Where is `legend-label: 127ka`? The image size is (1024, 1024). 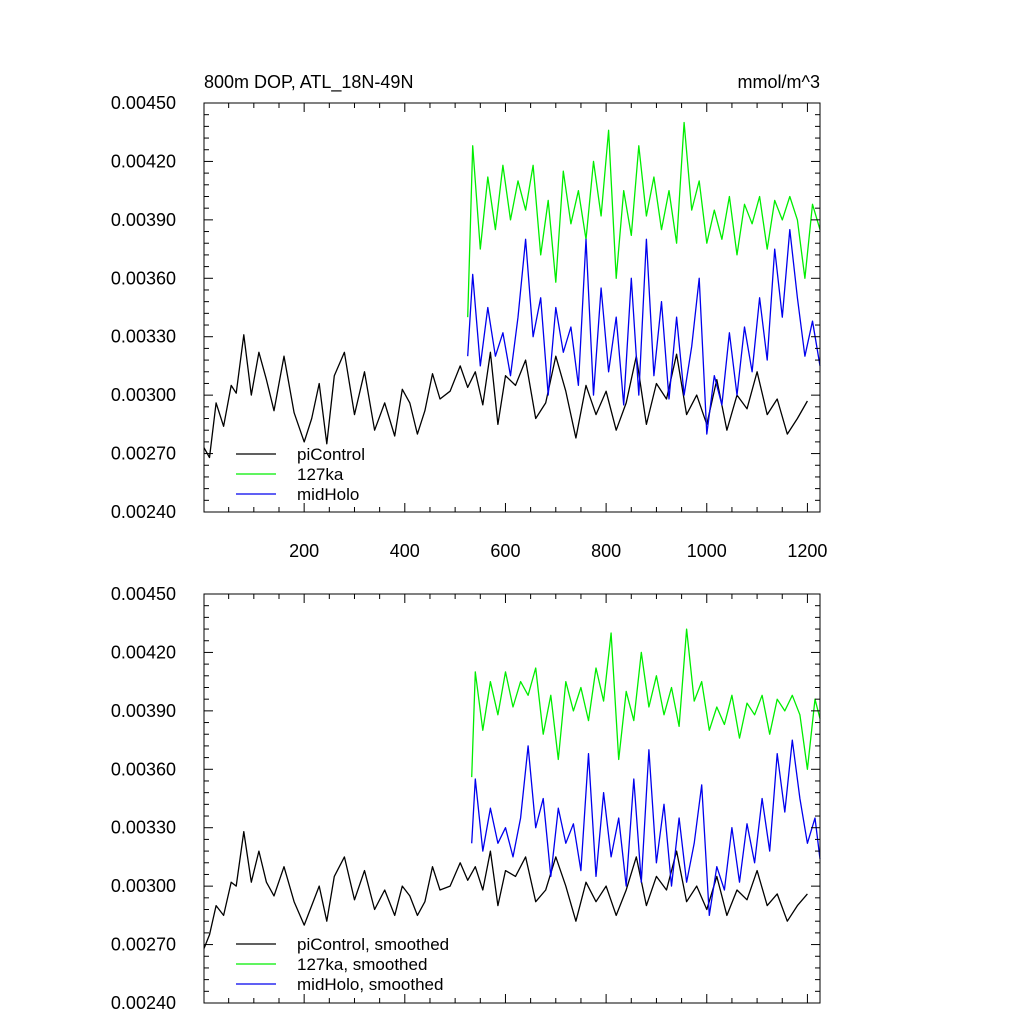 legend-label: 127ka is located at coordinates (320, 474).